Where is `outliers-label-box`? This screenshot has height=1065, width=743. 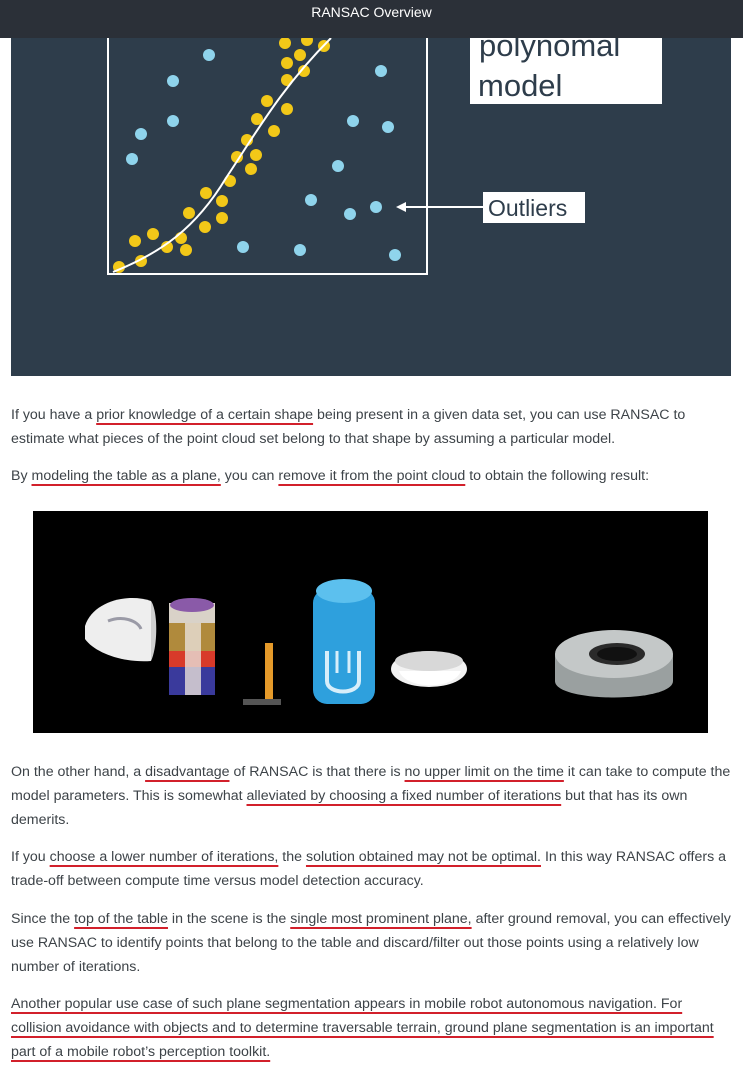
outliers-label-box is located at coordinates (534, 207).